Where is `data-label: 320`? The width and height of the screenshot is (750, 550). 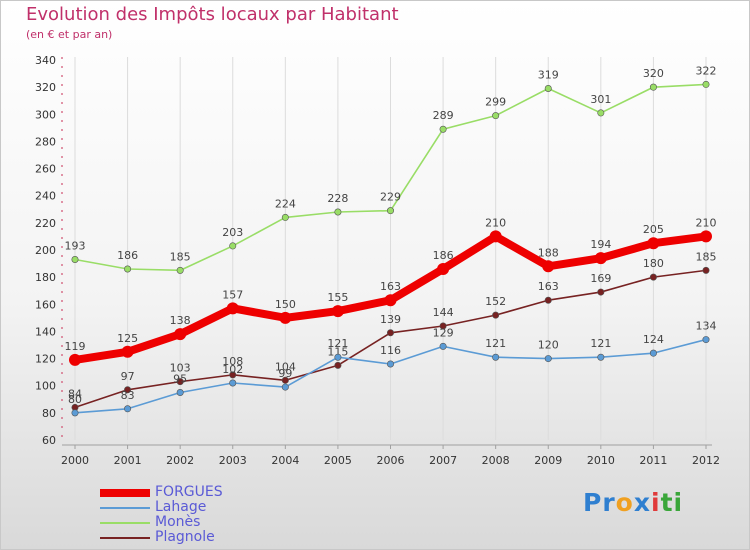 data-label: 320 is located at coordinates (653, 73).